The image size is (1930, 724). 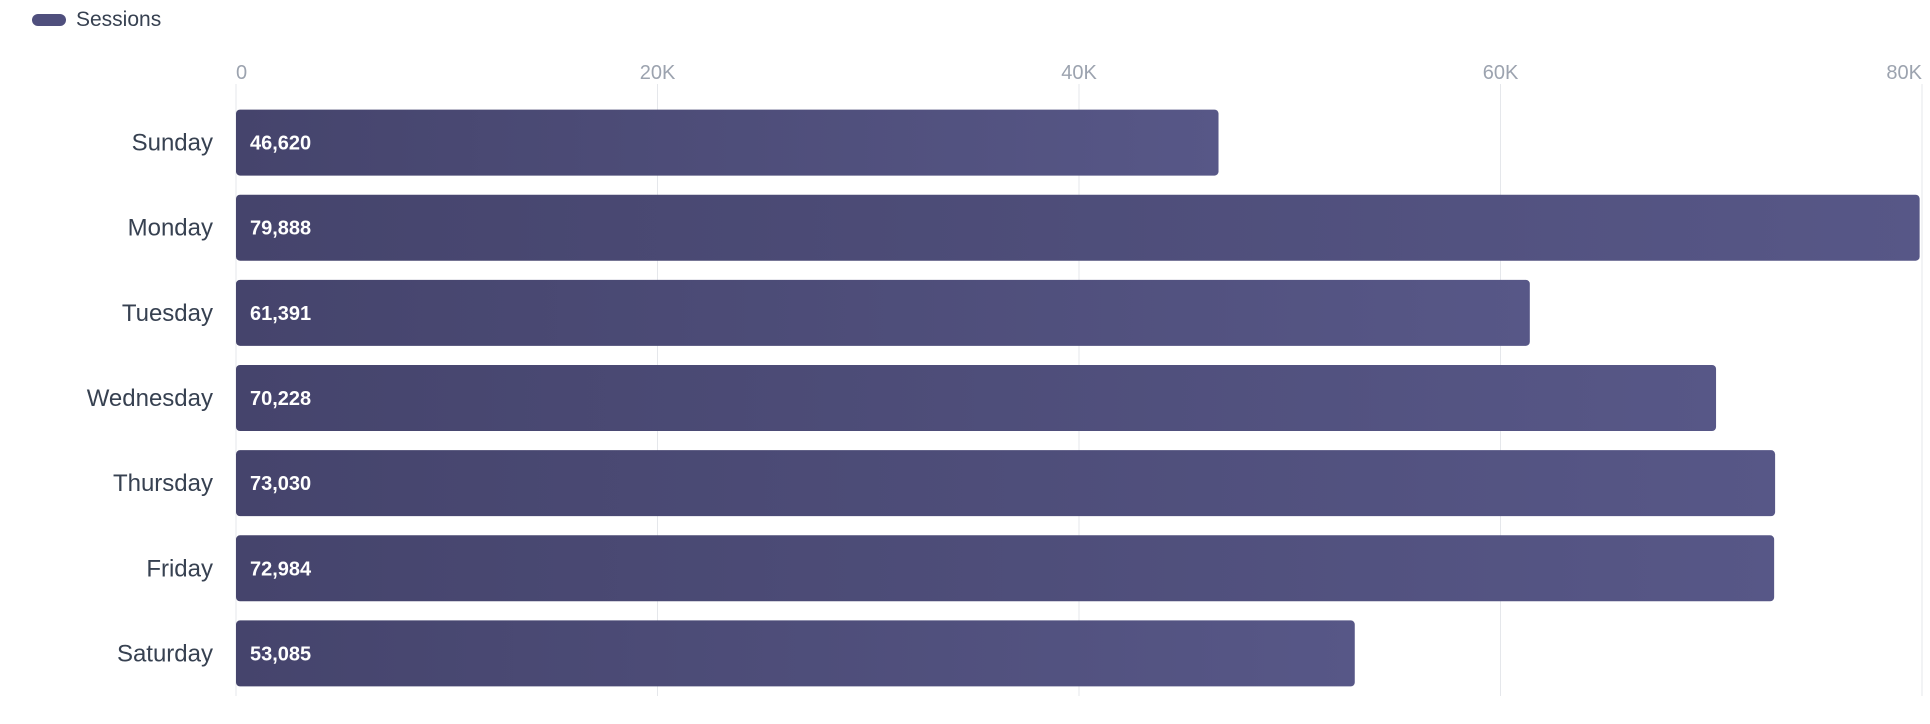 What do you see at coordinates (280, 484) in the screenshot?
I see `data-label: 73,030` at bounding box center [280, 484].